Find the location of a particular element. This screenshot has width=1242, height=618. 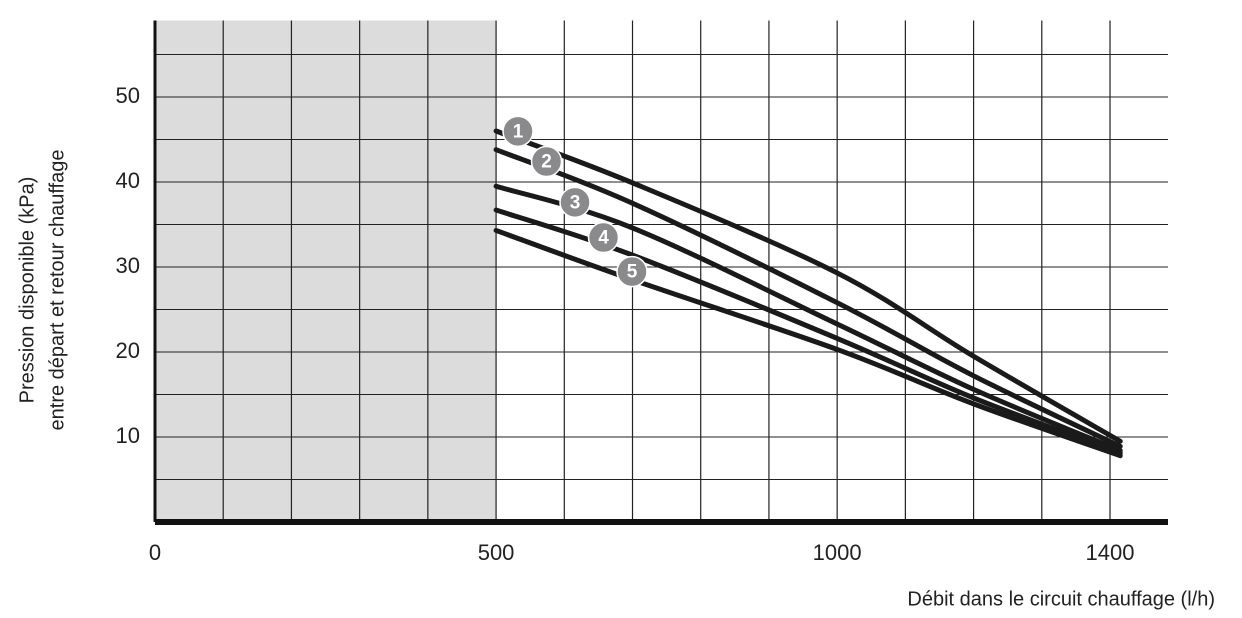

x-tick-label: 1400 is located at coordinates (1110, 552).